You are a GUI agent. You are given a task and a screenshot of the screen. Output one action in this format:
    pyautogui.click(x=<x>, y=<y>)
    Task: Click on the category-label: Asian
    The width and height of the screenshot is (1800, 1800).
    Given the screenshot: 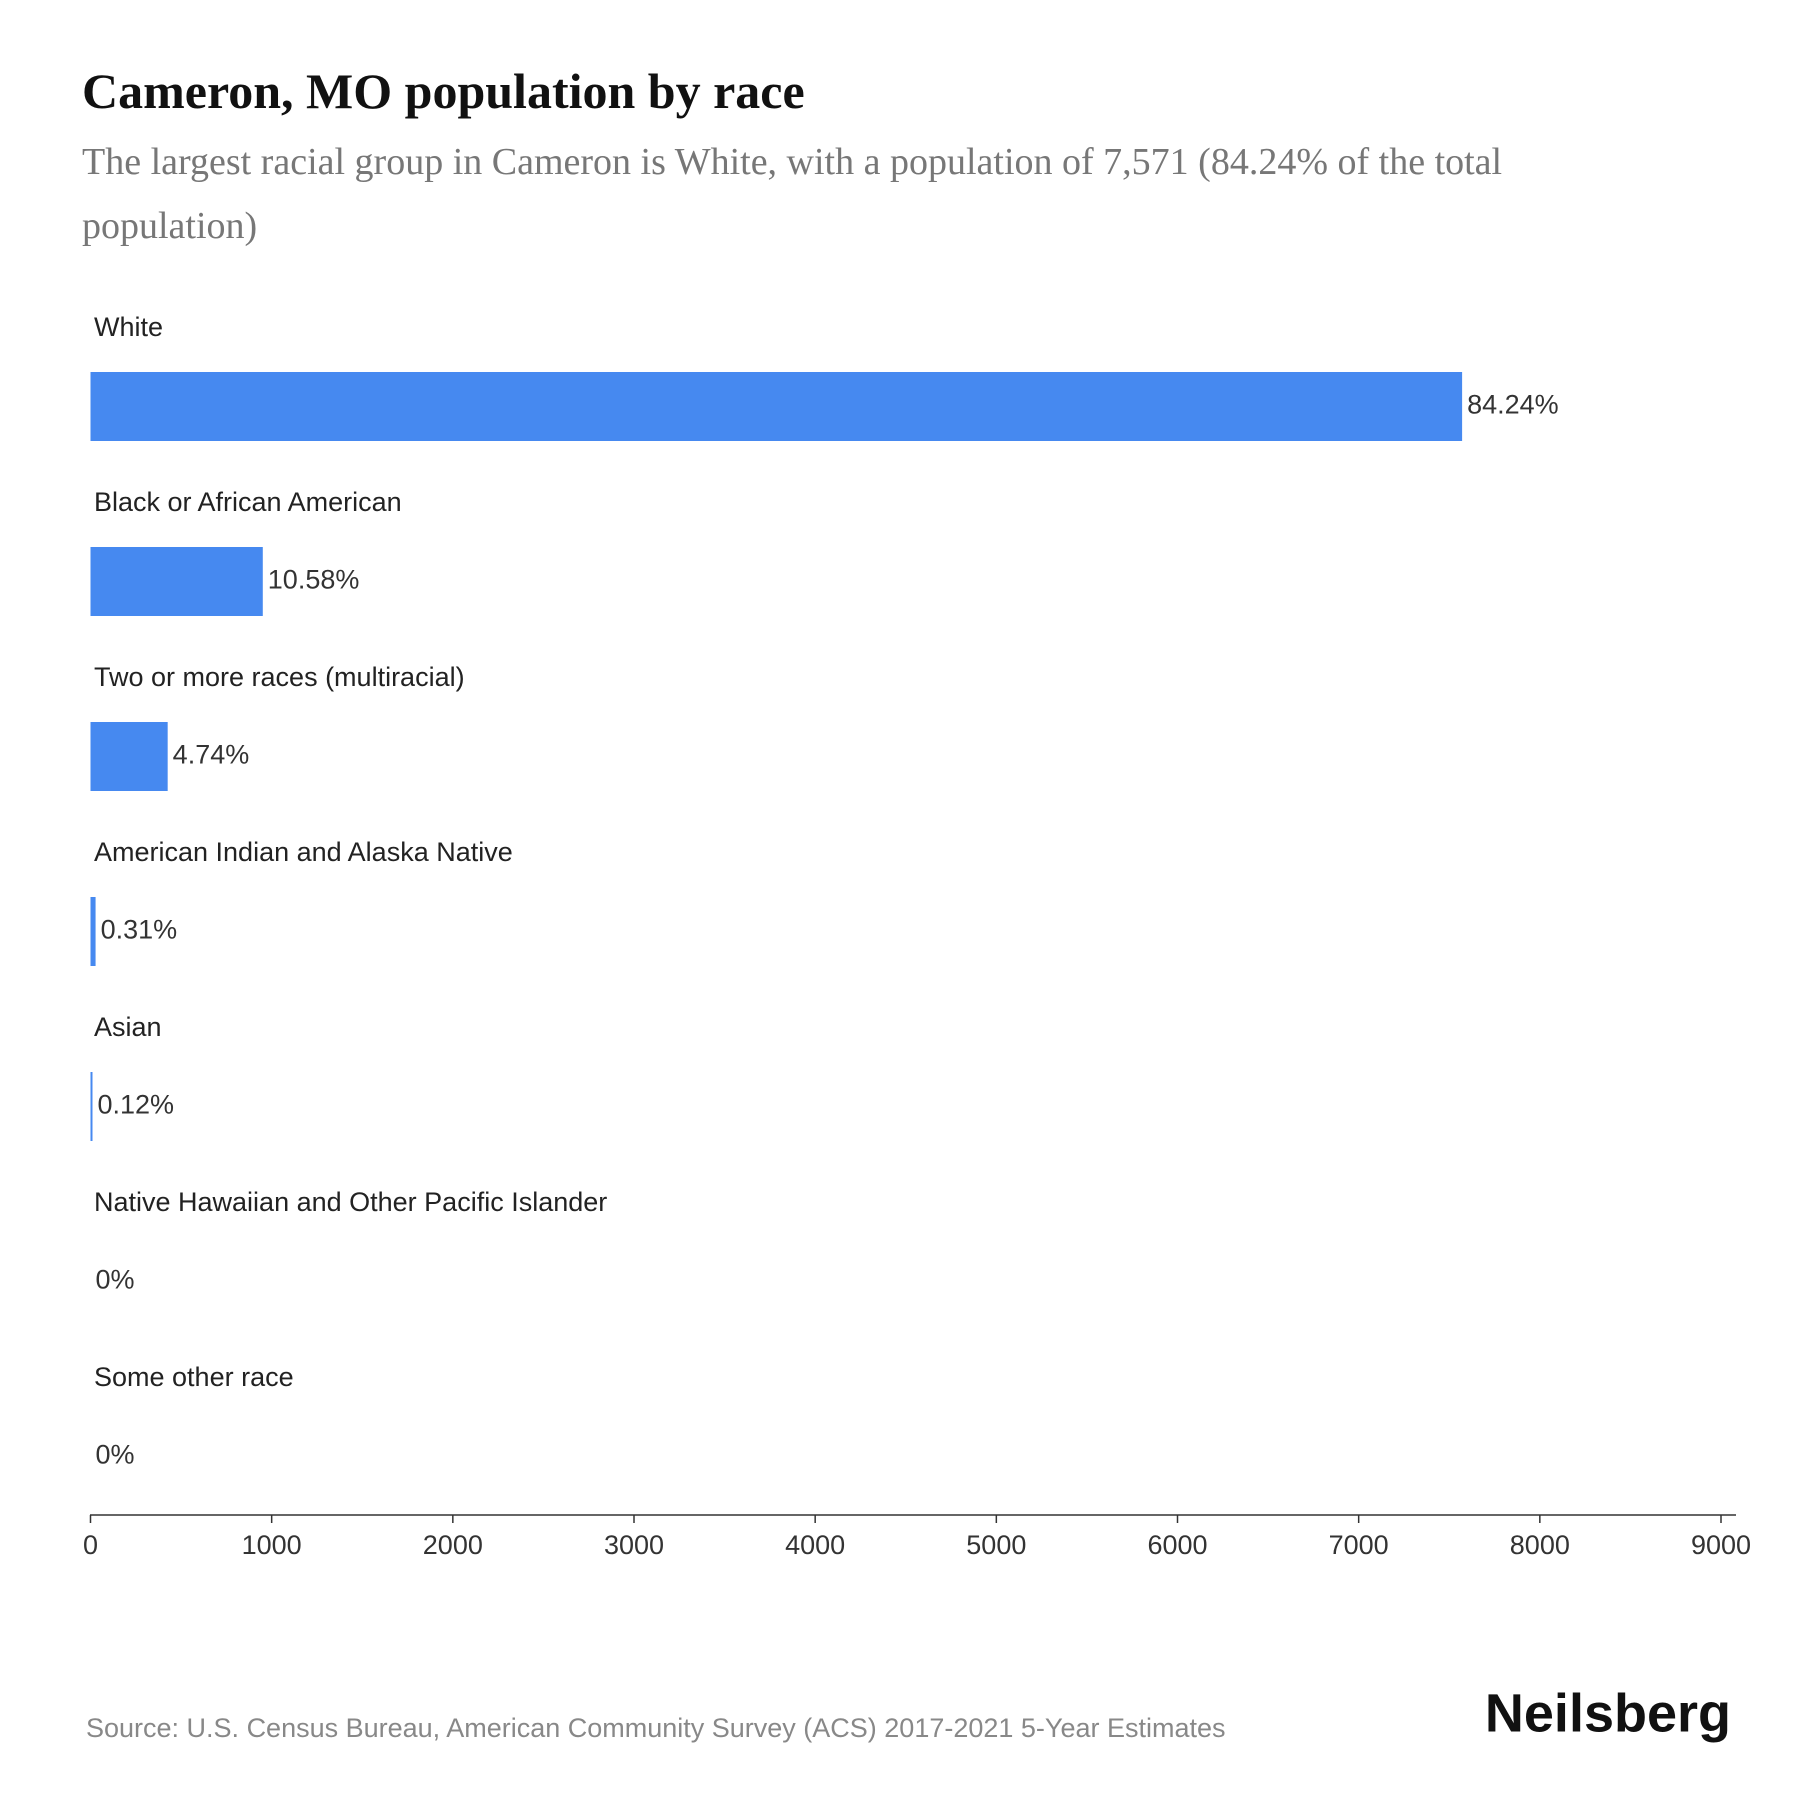 What is the action you would take?
    pyautogui.click(x=128, y=1027)
    